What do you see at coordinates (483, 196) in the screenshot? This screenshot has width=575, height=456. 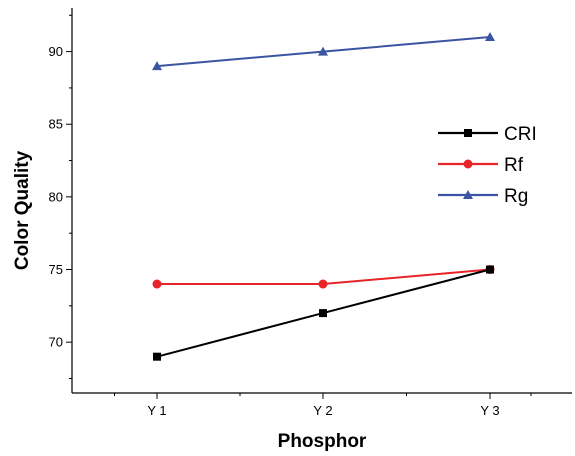 I see `legend-item-rg: Rg` at bounding box center [483, 196].